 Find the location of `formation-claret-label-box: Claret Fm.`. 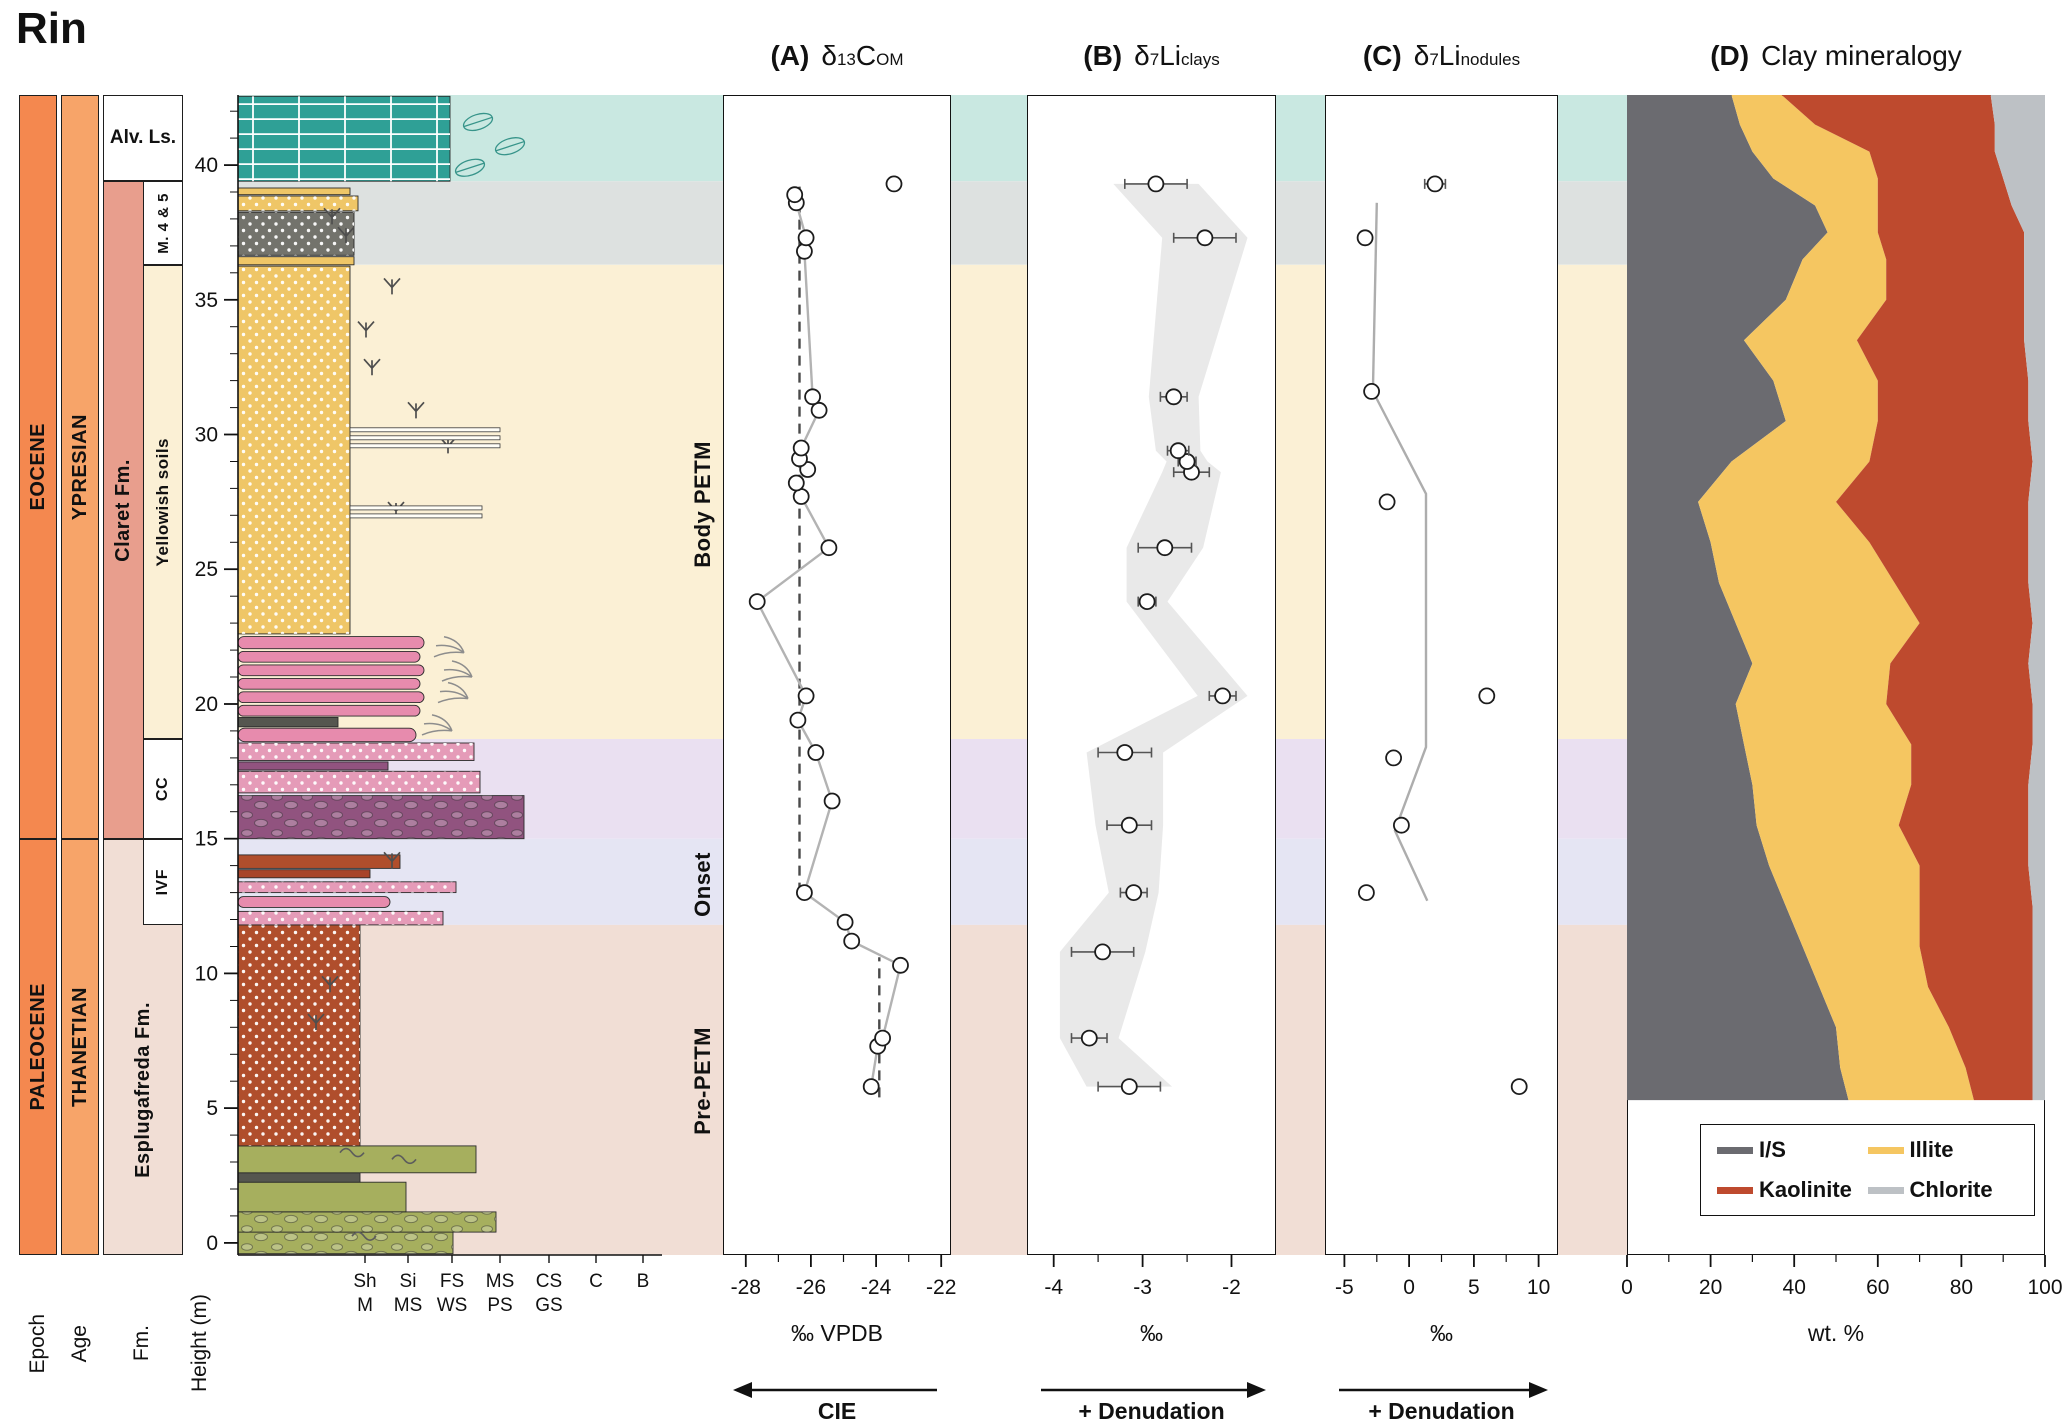

formation-claret-label-box: Claret Fm. is located at coordinates (123, 510).